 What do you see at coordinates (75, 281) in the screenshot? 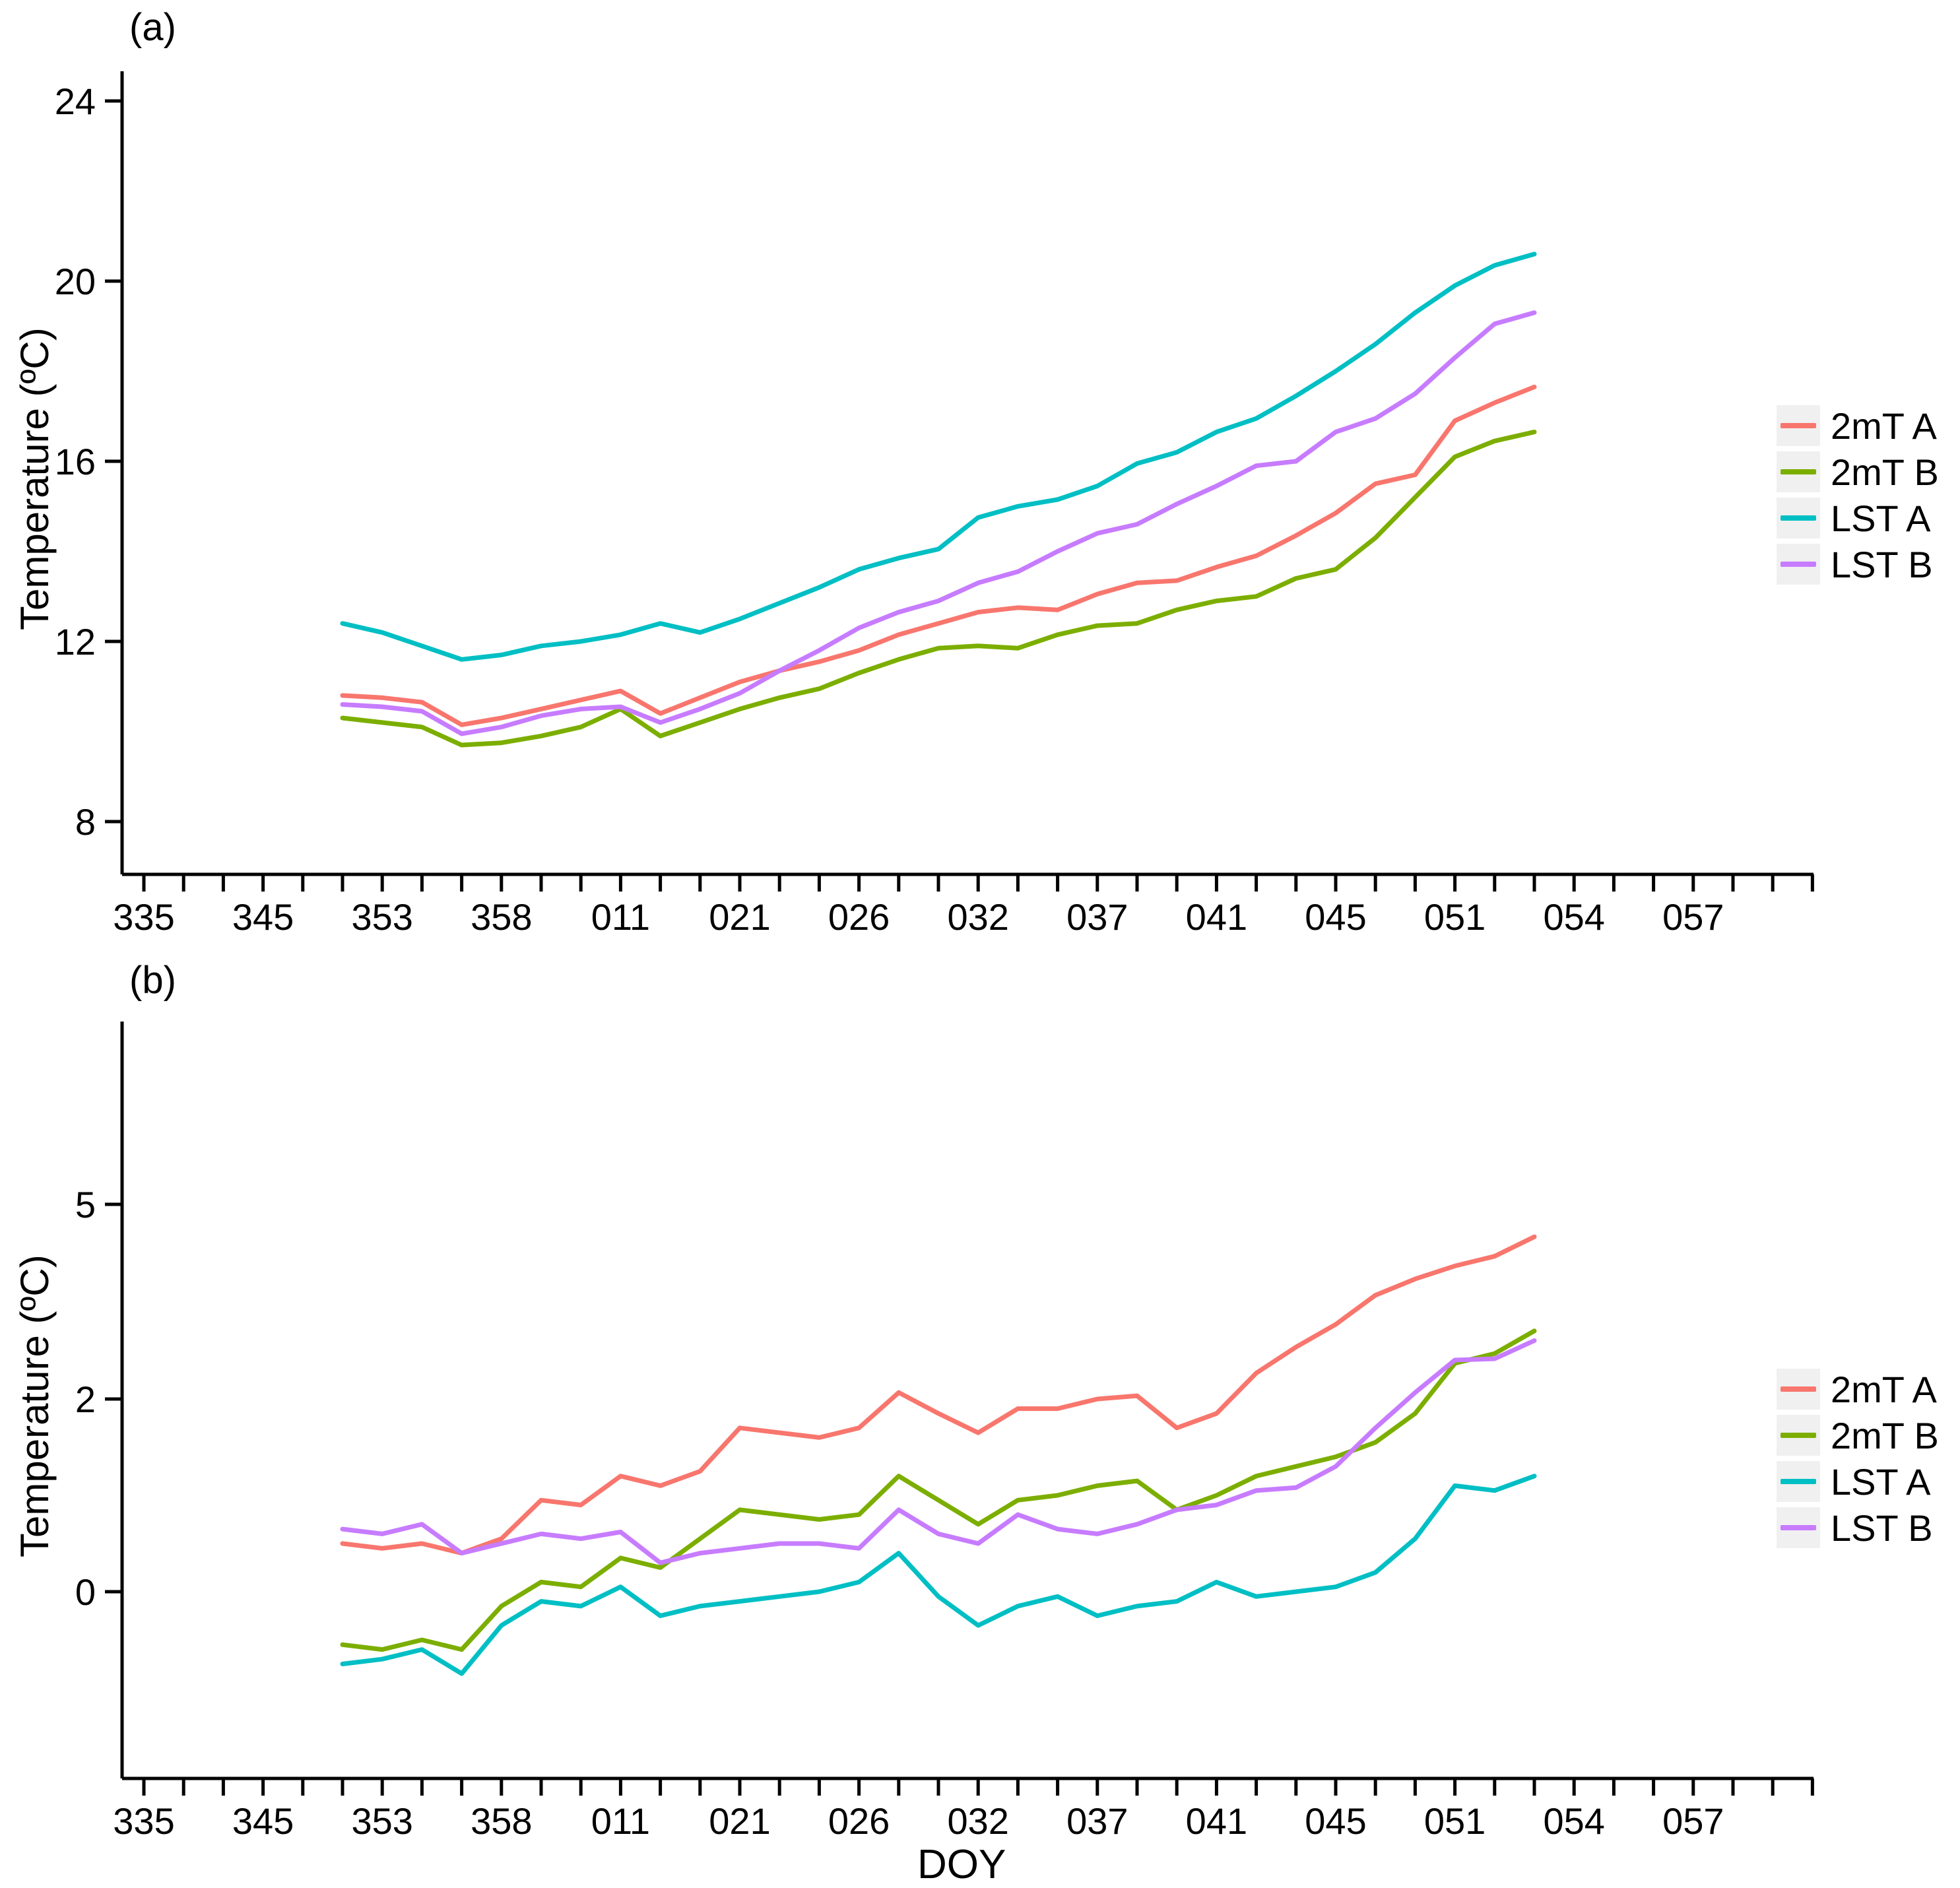
I see `y-tick-label: 20` at bounding box center [75, 281].